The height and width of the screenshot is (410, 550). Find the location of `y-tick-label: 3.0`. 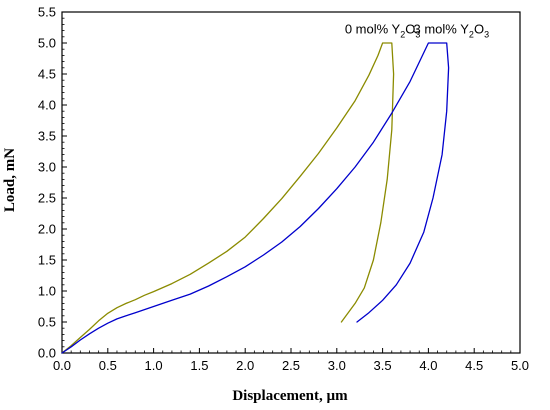

y-tick-label: 3.0 is located at coordinates (47, 167).